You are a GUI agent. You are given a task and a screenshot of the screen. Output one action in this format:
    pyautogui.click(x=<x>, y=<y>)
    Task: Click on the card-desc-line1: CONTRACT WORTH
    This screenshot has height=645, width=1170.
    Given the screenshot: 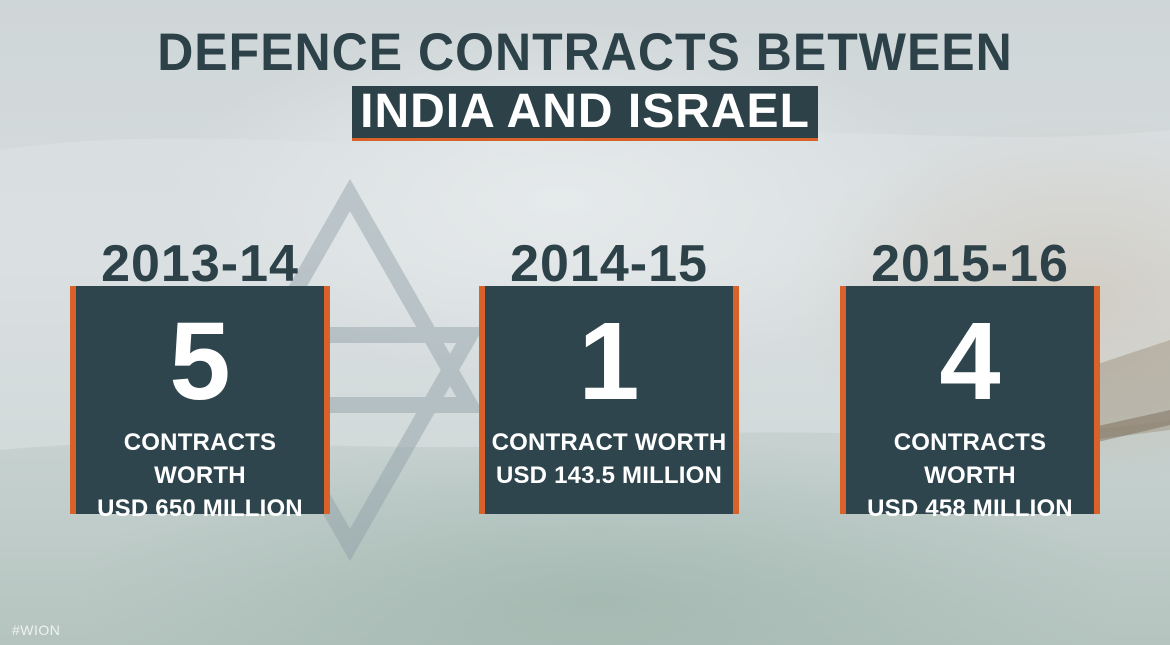 What is the action you would take?
    pyautogui.click(x=609, y=442)
    